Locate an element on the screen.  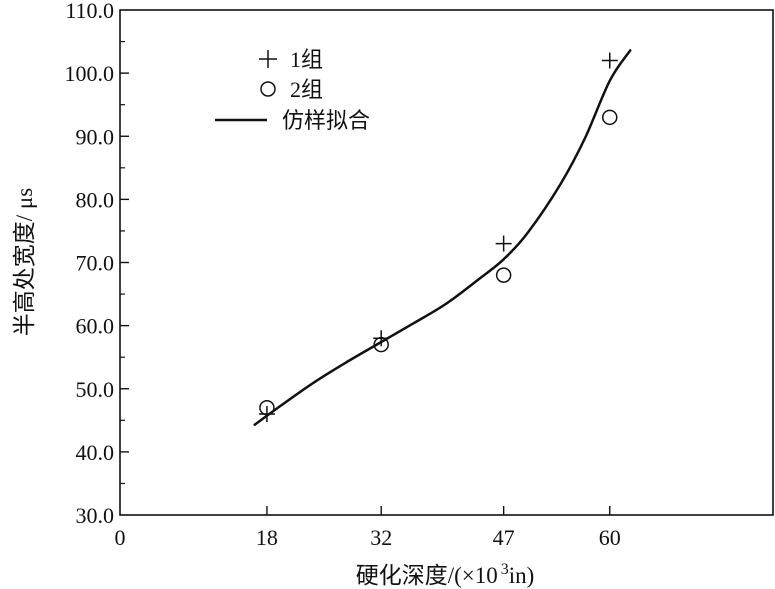
legend-label-series-3: 仿样拟合 is located at coordinates (326, 120).